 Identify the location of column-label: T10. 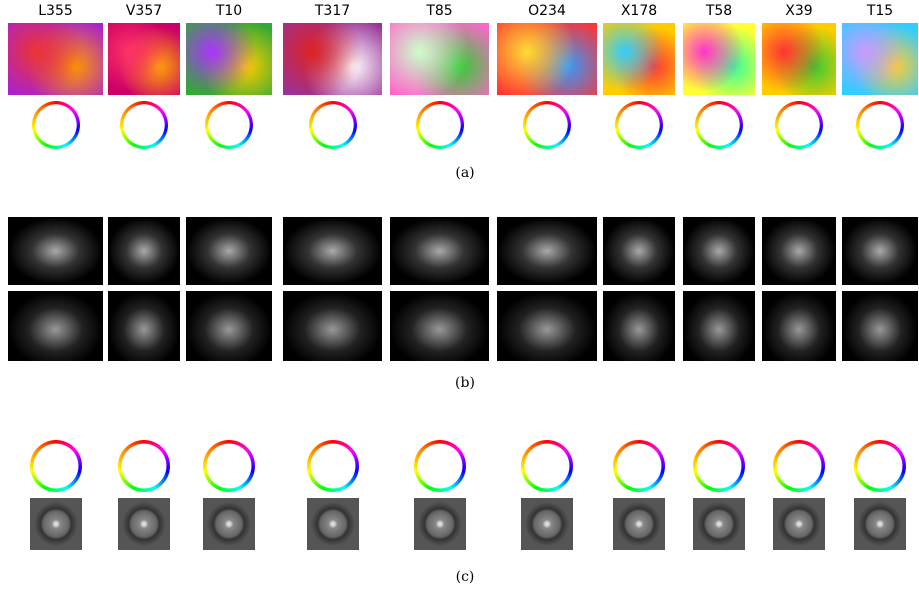
(229, 11).